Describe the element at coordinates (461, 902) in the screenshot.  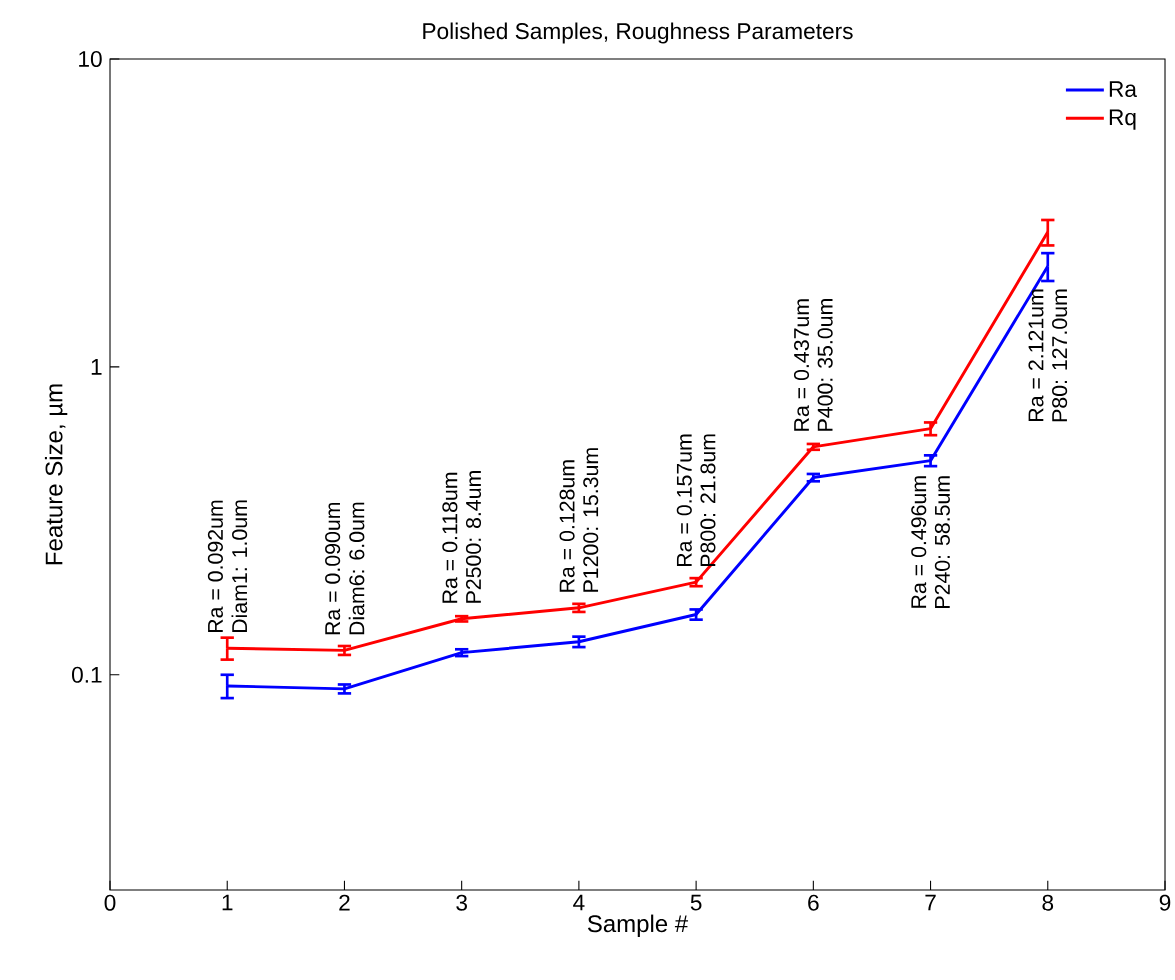
I see `x-tick-label: 3` at that location.